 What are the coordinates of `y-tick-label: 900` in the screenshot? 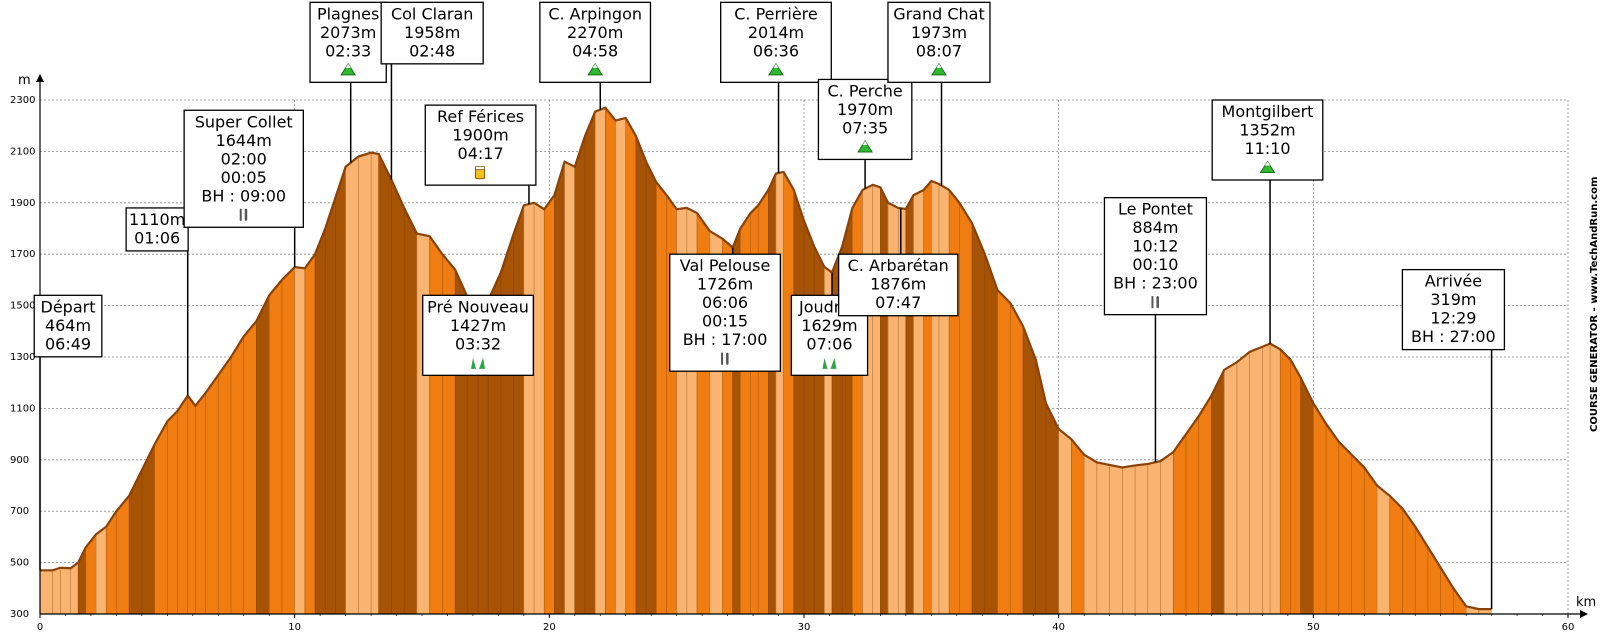 It's located at (19, 460).